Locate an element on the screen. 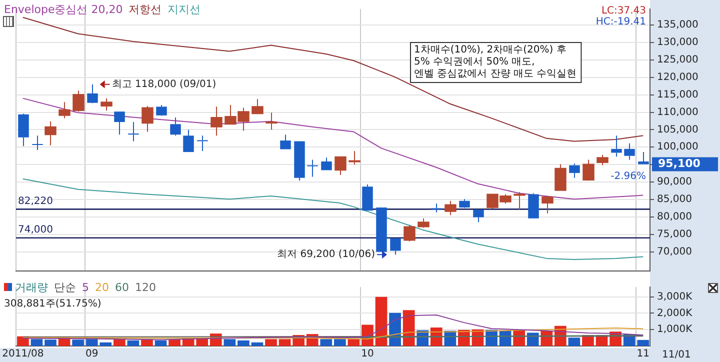 This screenshot has height=362, width=720. y-tick-label: 135,000 is located at coordinates (677, 25).